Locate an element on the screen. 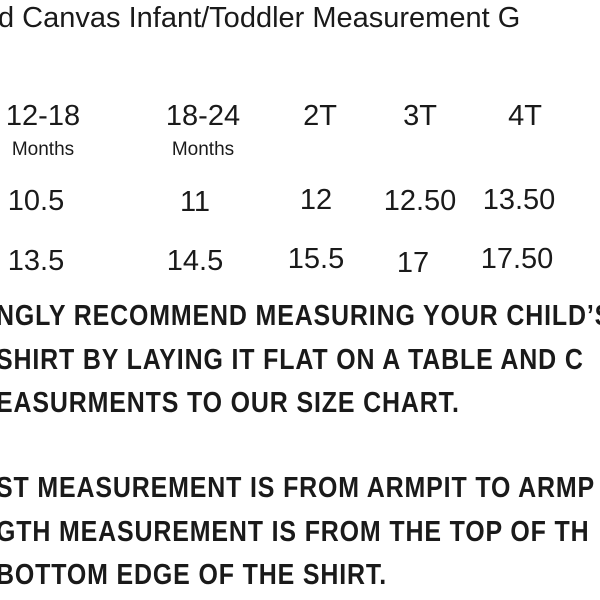 Image resolution: width=600 pixels, height=600 pixels. length-value: 15.5 is located at coordinates (316, 259).